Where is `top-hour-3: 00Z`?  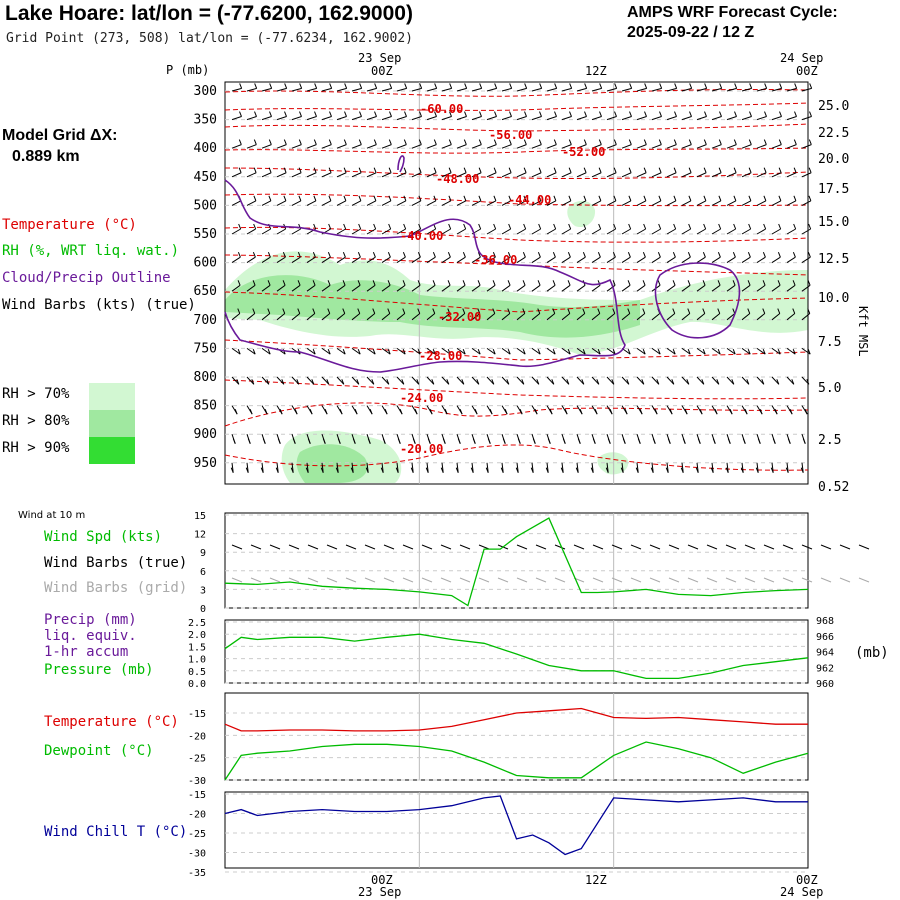 top-hour-3: 00Z is located at coordinates (807, 71).